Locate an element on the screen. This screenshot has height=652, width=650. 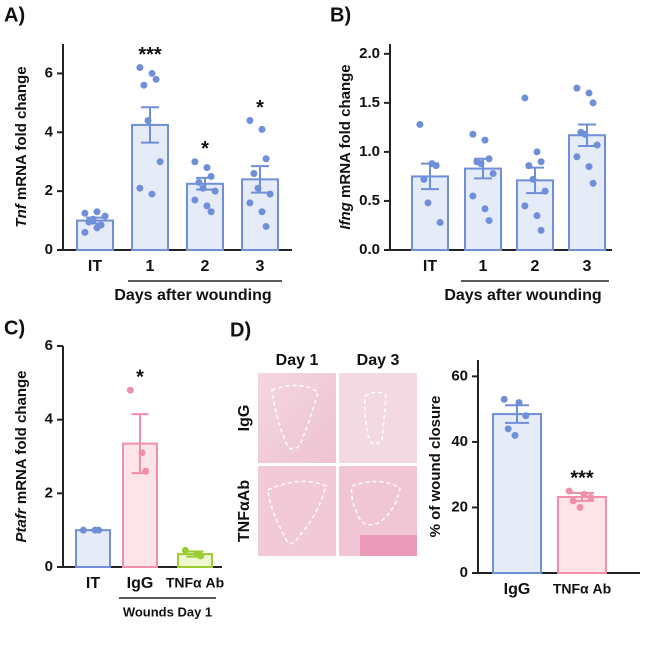
micrographs: D) Day 1 Day 3 IgG TNFαAb is located at coordinates (323, 437).